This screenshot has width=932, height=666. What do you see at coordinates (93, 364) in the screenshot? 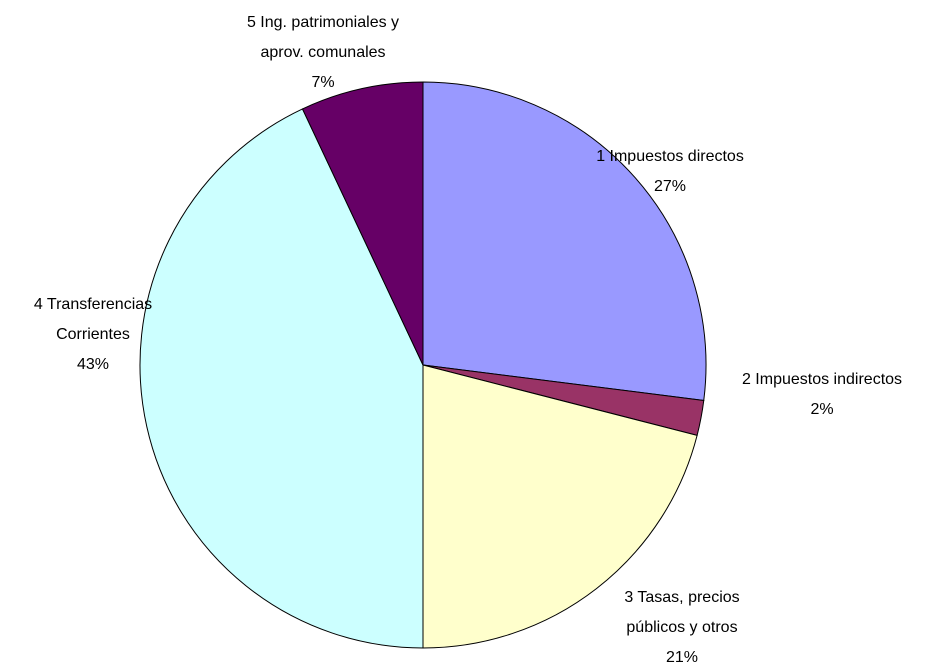
I see `value-label: 43%` at bounding box center [93, 364].